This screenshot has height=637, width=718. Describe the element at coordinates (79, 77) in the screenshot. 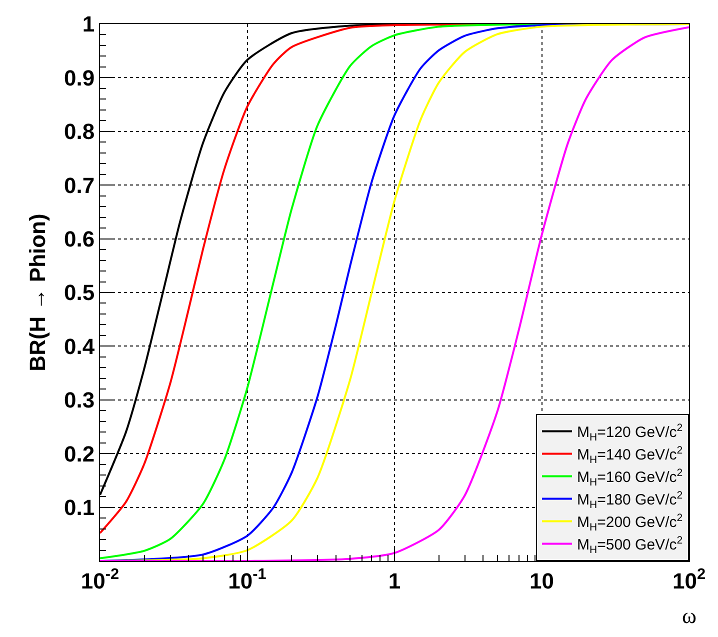

I see `y-tick-label: 0.9` at that location.